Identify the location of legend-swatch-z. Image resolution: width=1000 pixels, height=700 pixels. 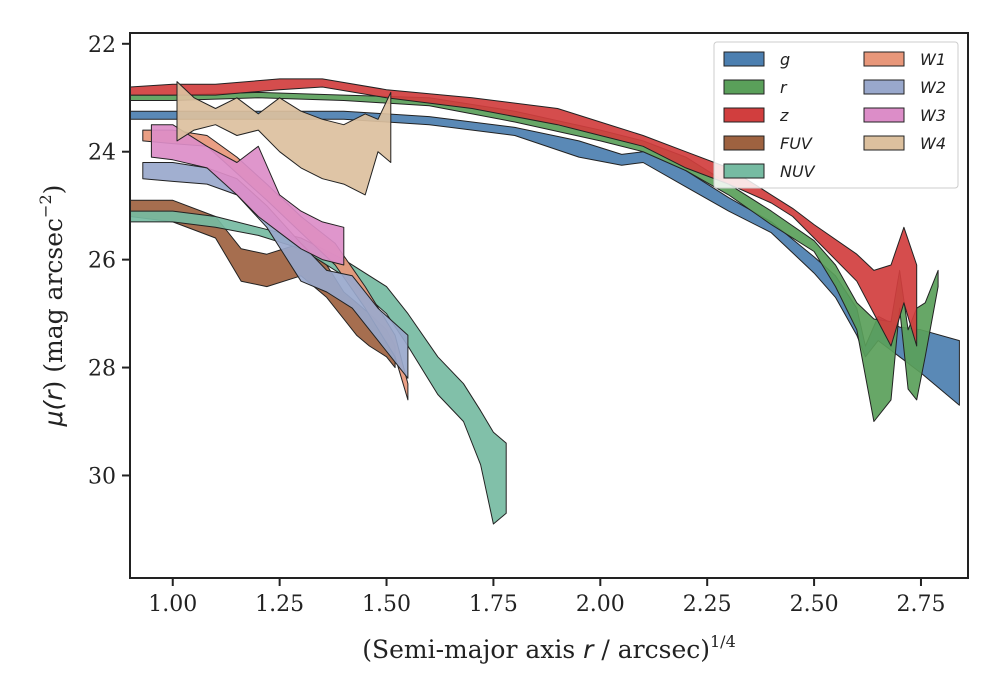
(744, 115).